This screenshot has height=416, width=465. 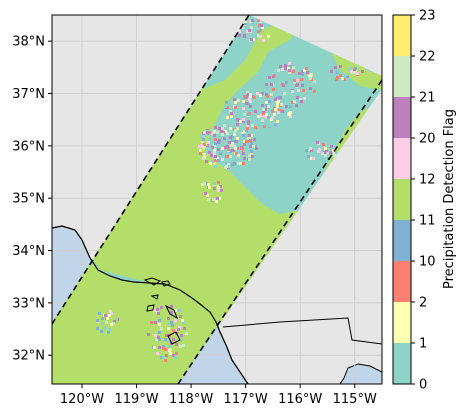 What do you see at coordinates (28, 199) in the screenshot?
I see `lat-tick-label: 35°N` at bounding box center [28, 199].